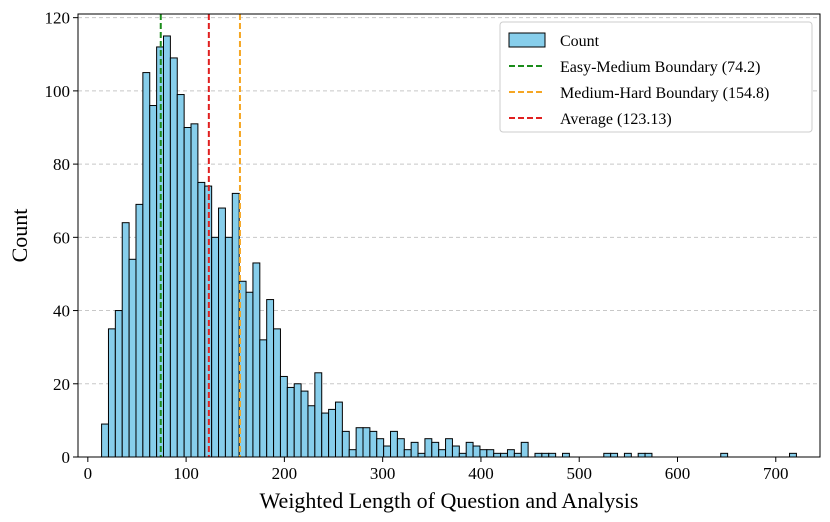 The image size is (830, 522). I want to click on y-tick-label: 0, so click(66, 457).